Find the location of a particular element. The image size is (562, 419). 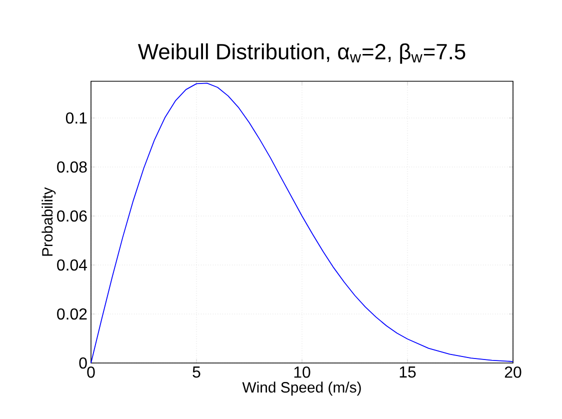

y-tick-label: 0.02 is located at coordinates (72, 314).